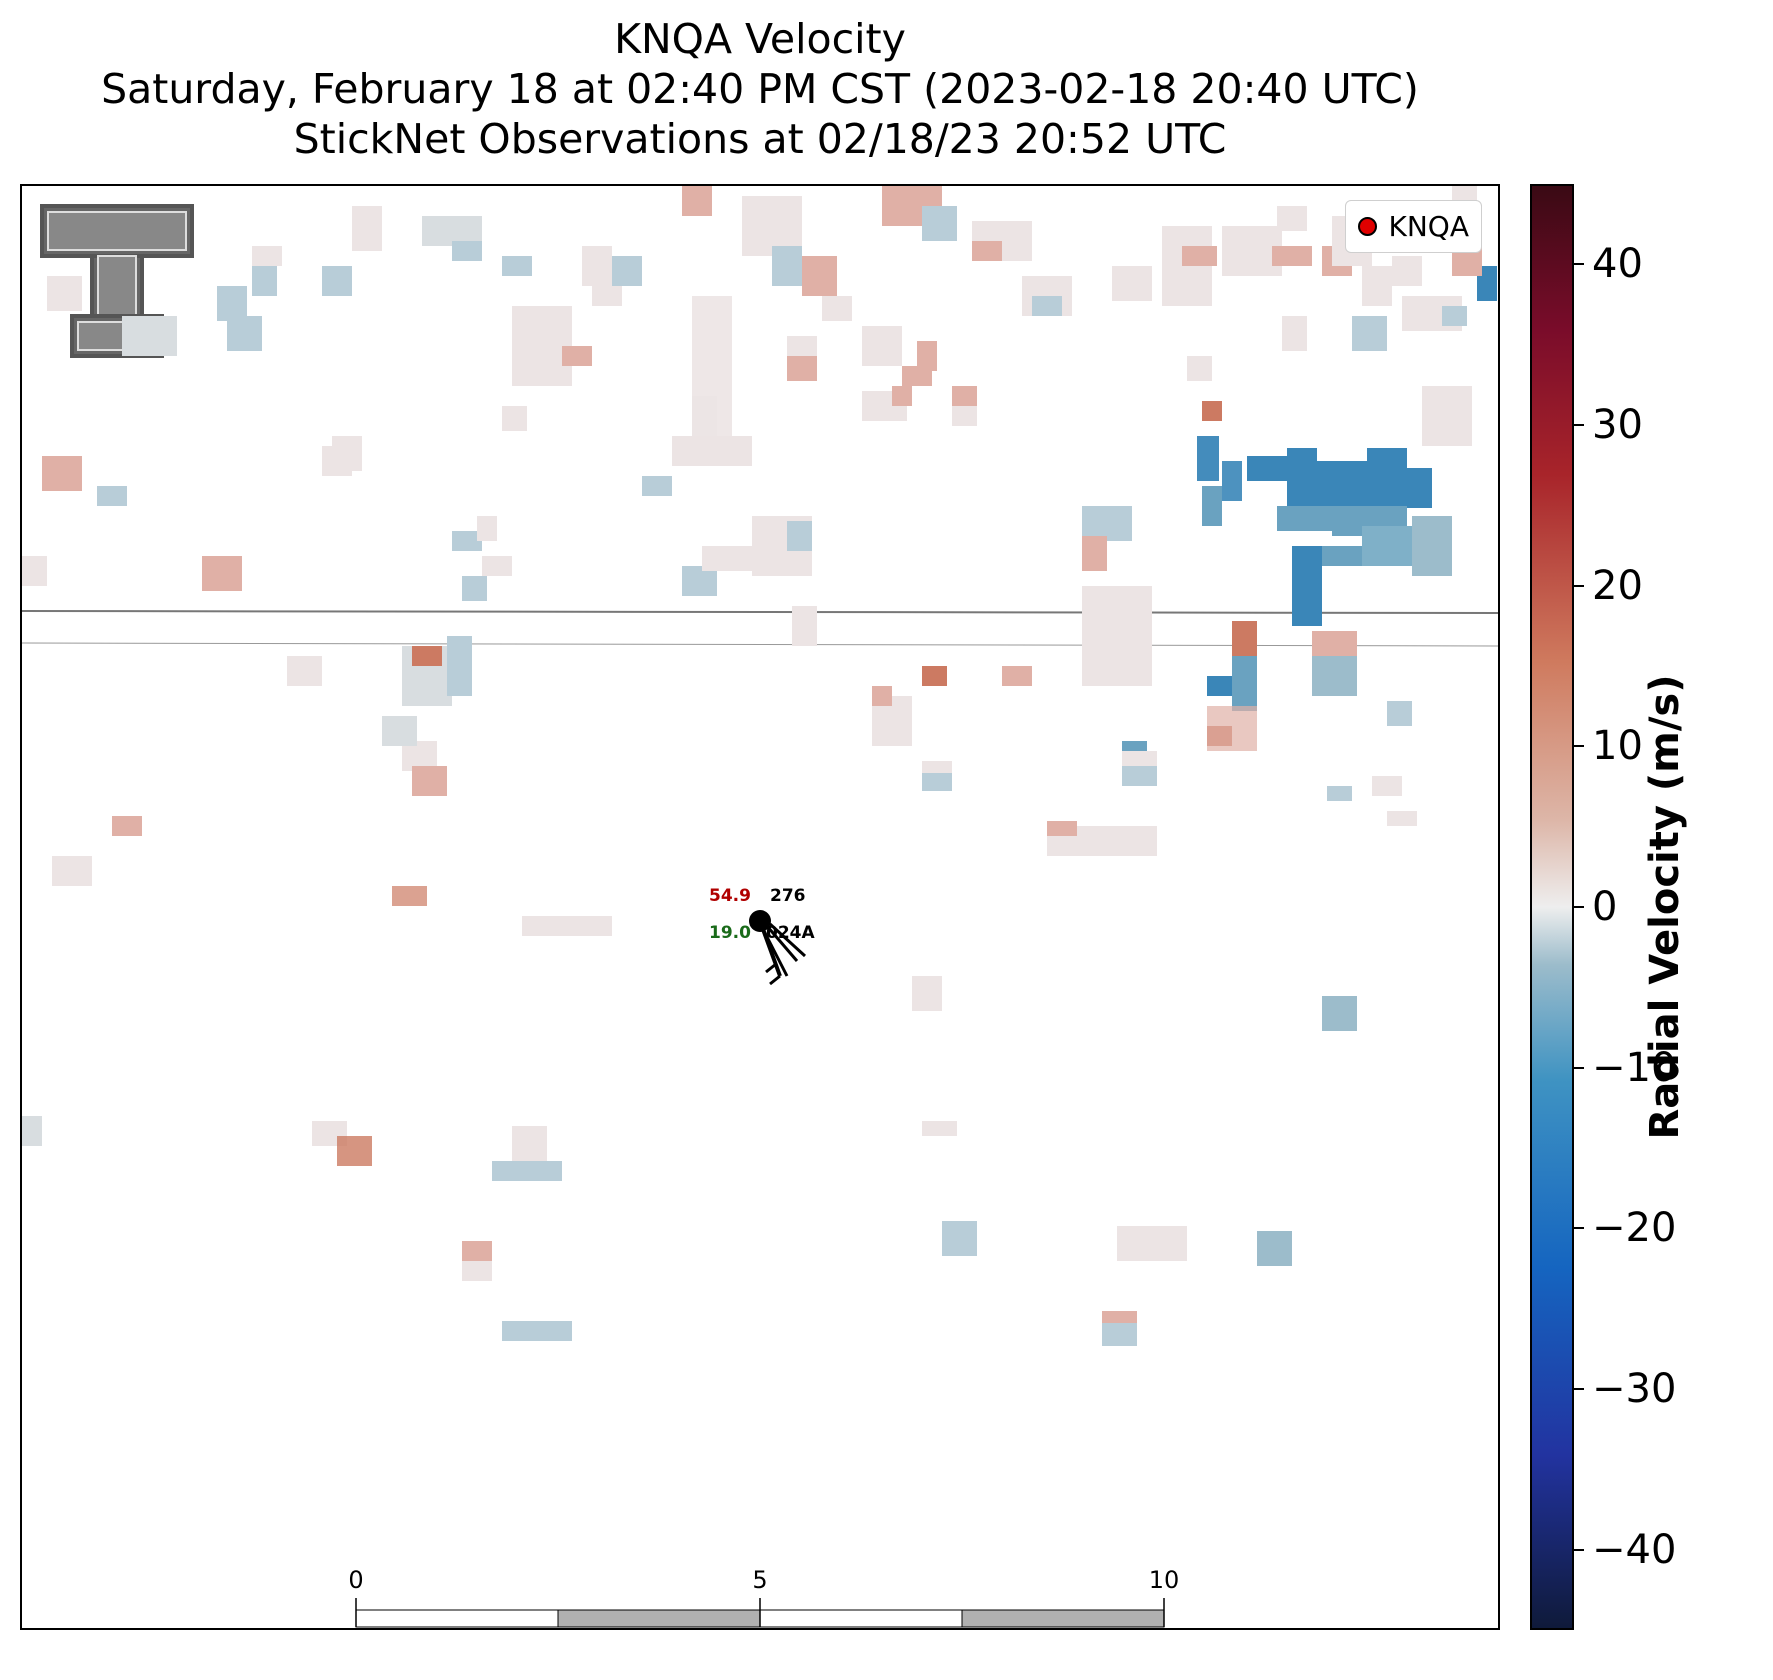  I want to click on colorbar-tick-label: −20, so click(1634, 1228).